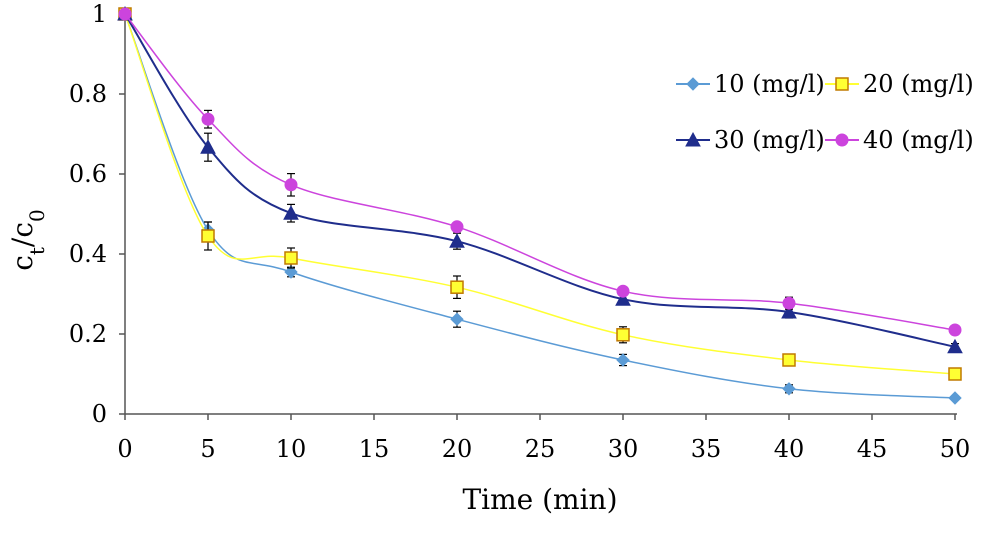  I want to click on legend-item-2: 20 (mg/l), so click(899, 84).